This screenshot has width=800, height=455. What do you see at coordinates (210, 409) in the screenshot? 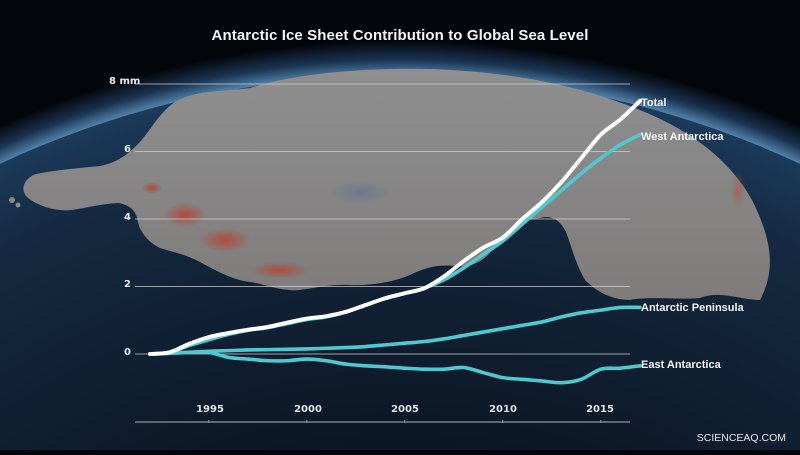
I see `x-tick-1995: 1995` at bounding box center [210, 409].